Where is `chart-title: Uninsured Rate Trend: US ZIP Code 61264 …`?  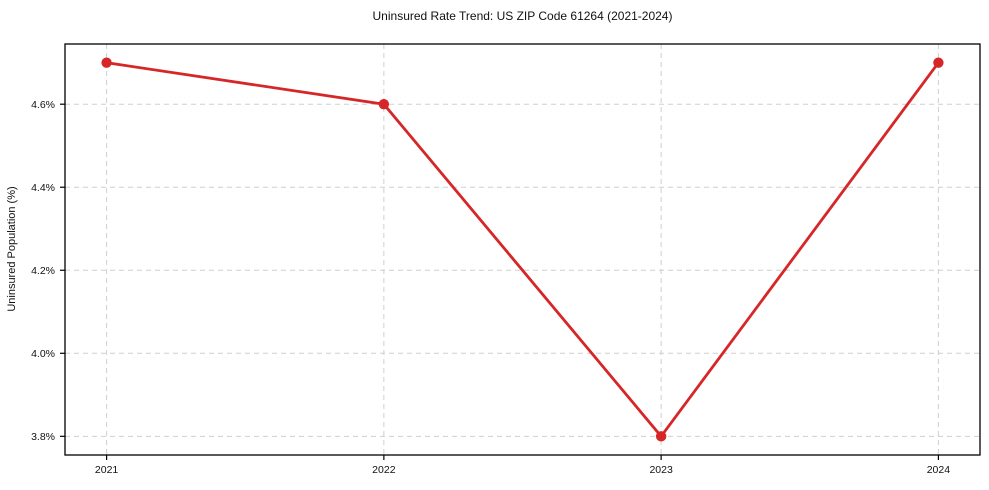 chart-title: Uninsured Rate Trend: US ZIP Code 61264 … is located at coordinates (522, 16).